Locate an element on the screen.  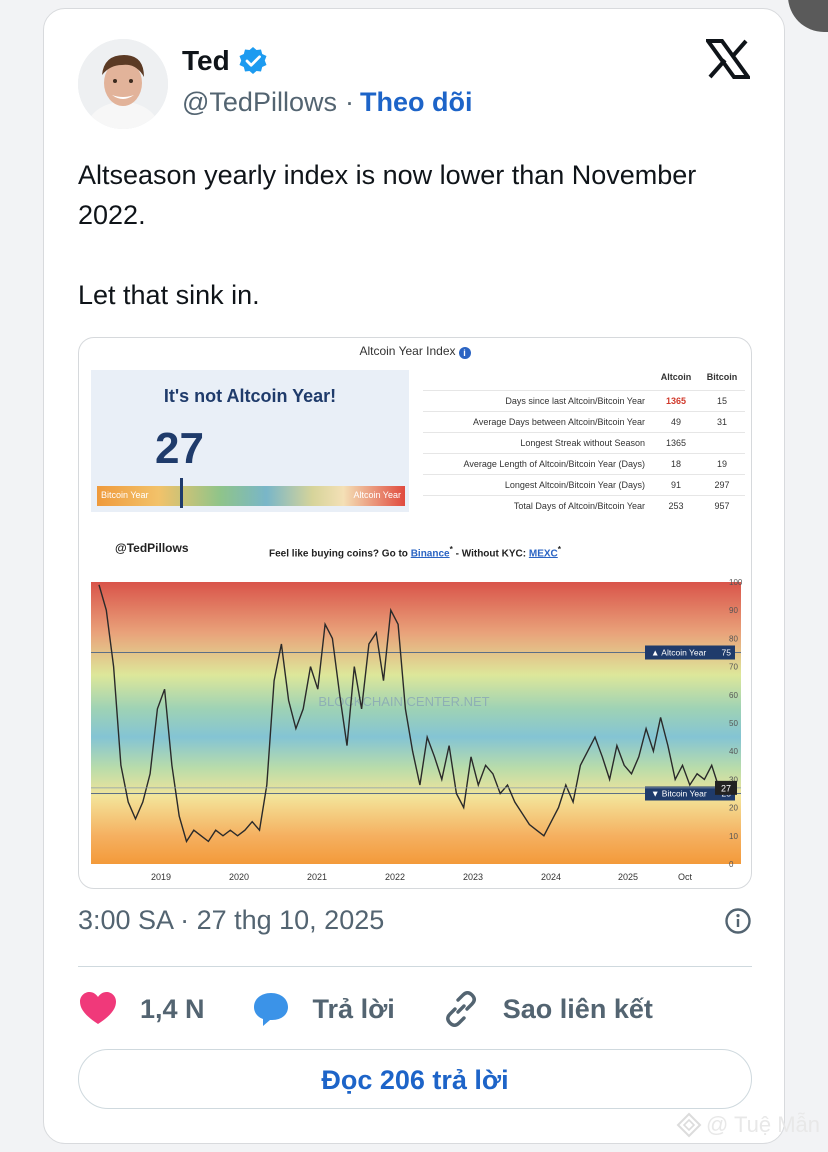
stats-col-altcoin: Altcoin is located at coordinates (676, 377).